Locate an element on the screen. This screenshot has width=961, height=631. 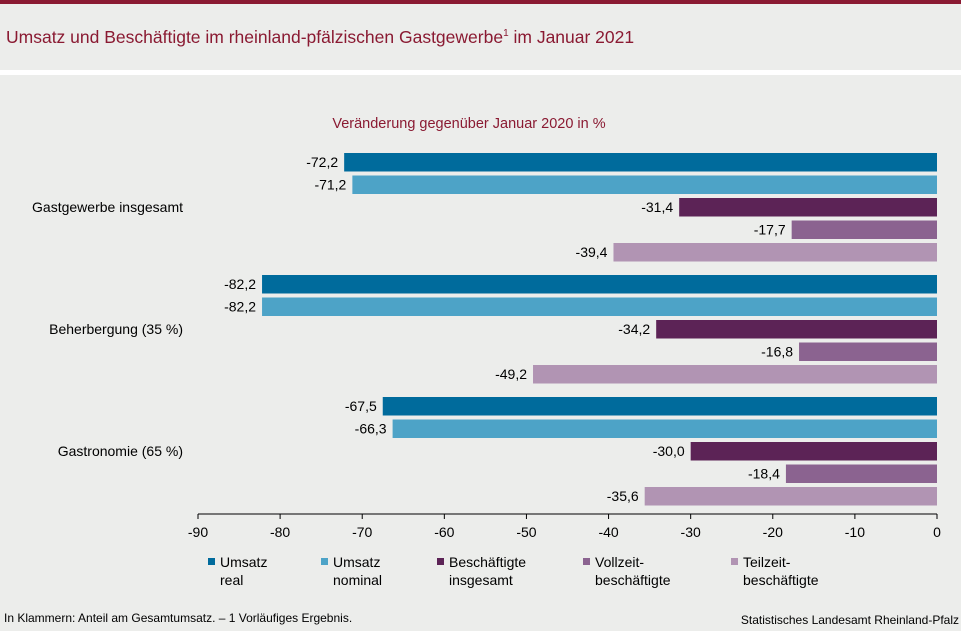
legend-label: nominal is located at coordinates (357, 580).